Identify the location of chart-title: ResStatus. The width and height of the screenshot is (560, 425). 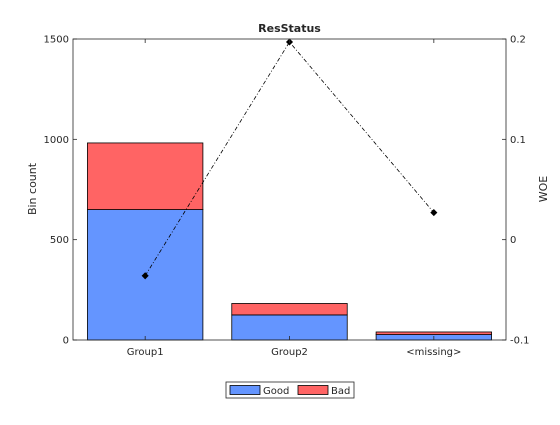
(289, 28).